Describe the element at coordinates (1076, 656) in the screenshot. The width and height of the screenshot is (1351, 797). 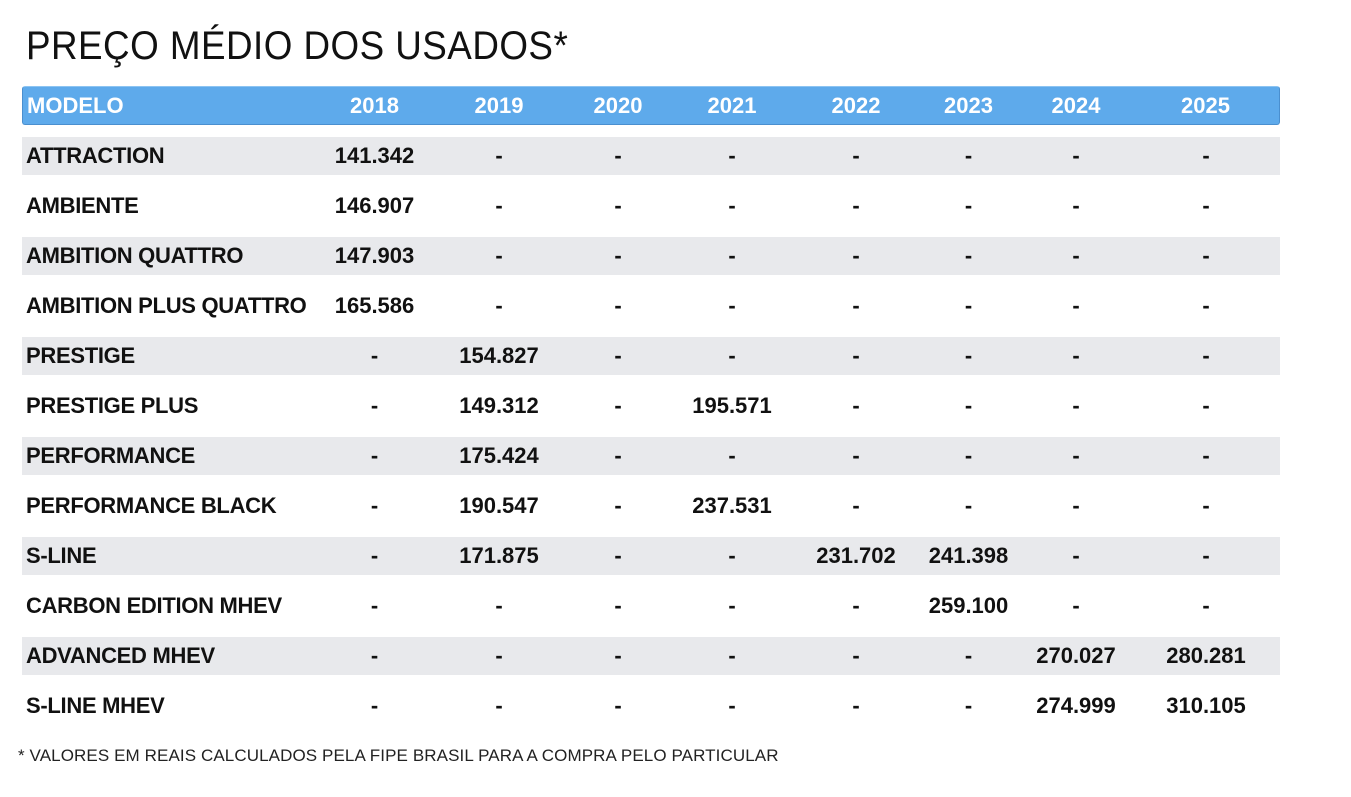
I see `price-cell: 270.027` at that location.